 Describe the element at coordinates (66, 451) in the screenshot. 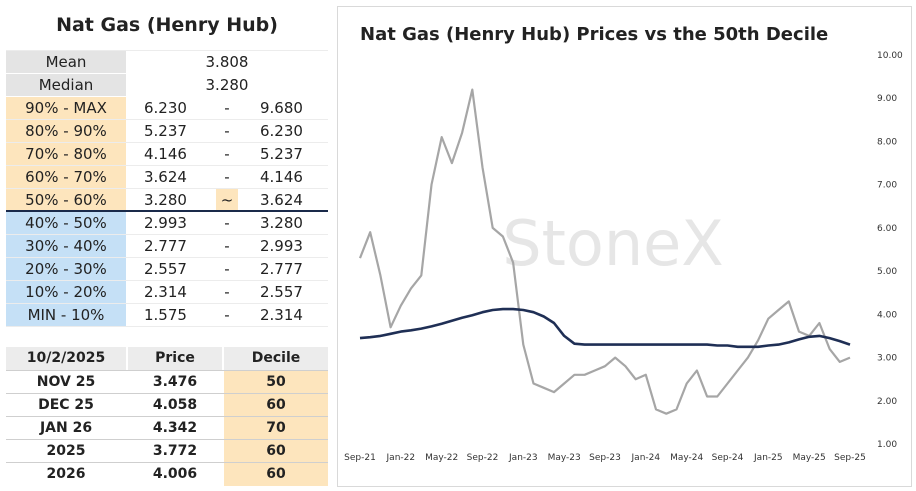

I see `contract-label: 2025` at that location.